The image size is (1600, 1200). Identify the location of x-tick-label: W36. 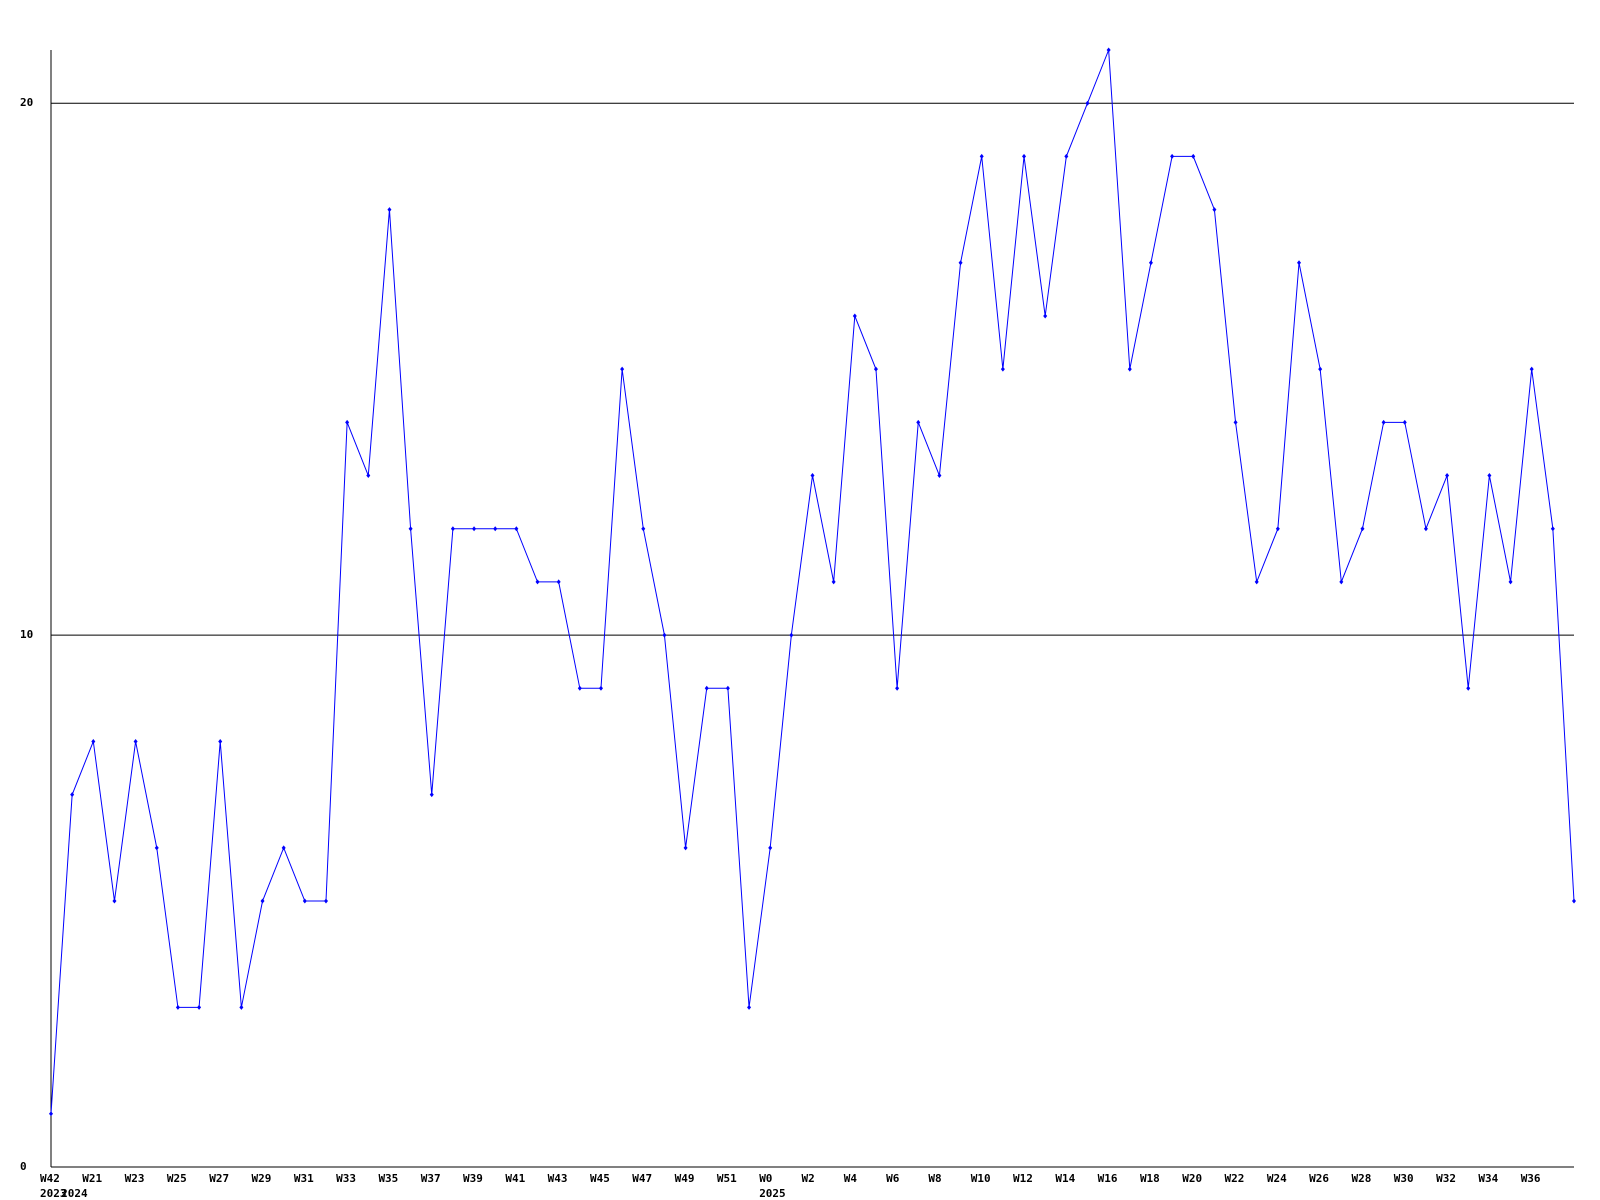
(1531, 1178).